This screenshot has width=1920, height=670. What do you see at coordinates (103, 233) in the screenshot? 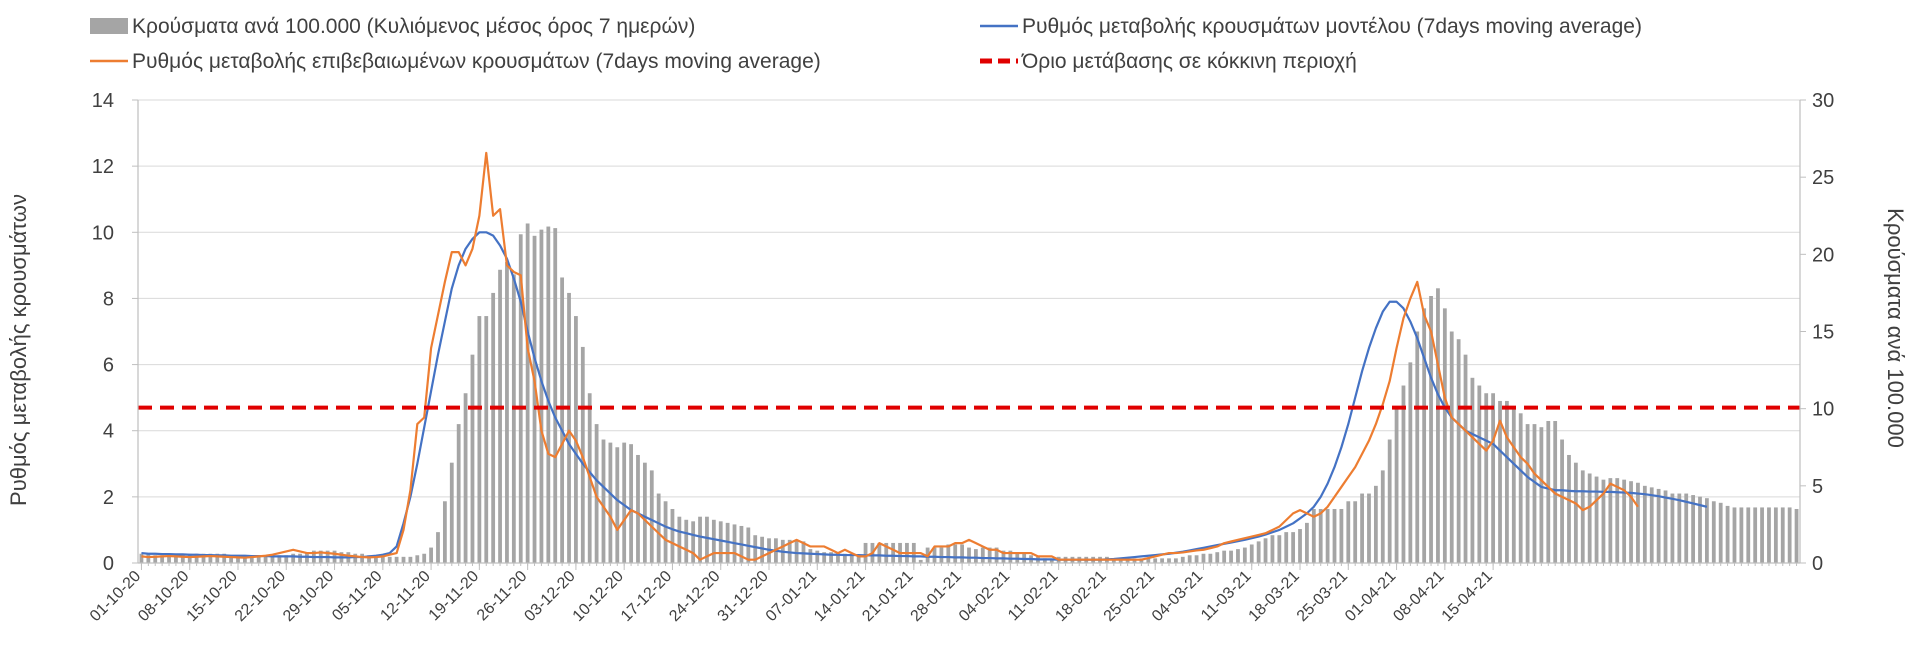
I see `y-left-tick-label: 10` at bounding box center [103, 233].